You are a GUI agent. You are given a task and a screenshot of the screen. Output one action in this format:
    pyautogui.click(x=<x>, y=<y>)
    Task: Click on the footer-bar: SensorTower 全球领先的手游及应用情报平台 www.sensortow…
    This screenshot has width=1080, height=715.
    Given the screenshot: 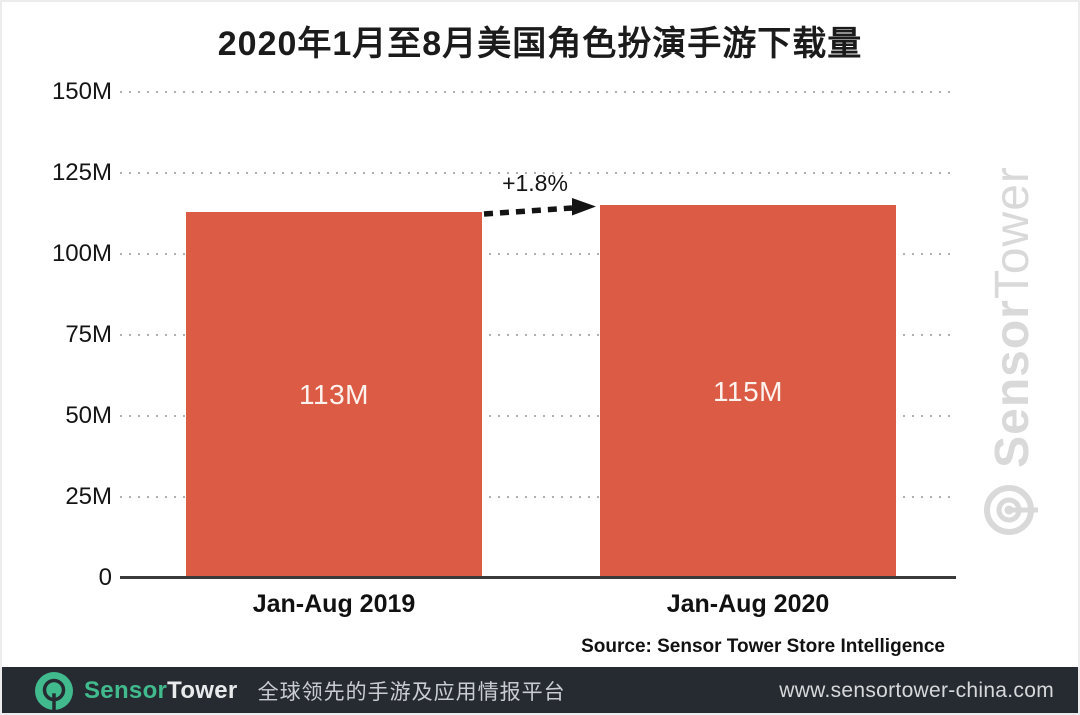 What is the action you would take?
    pyautogui.click(x=540, y=691)
    